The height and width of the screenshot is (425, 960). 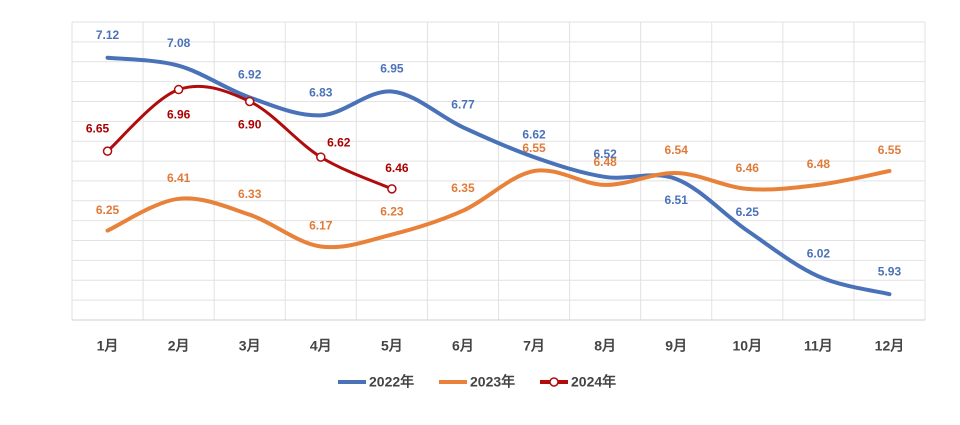 I want to click on x-tick-label: 5月, so click(x=392, y=346).